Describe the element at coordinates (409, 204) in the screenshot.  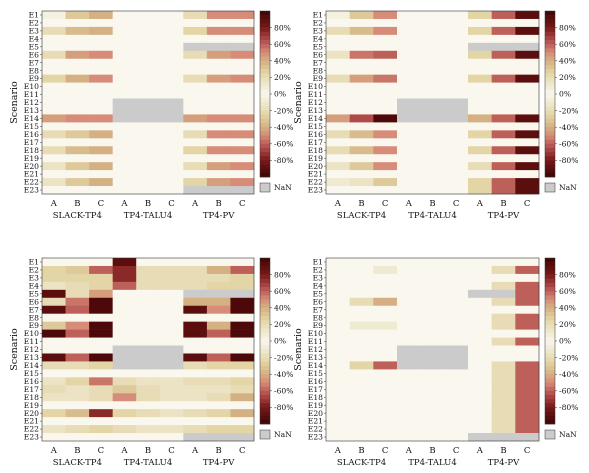
I see `x-tick-label: A` at that location.